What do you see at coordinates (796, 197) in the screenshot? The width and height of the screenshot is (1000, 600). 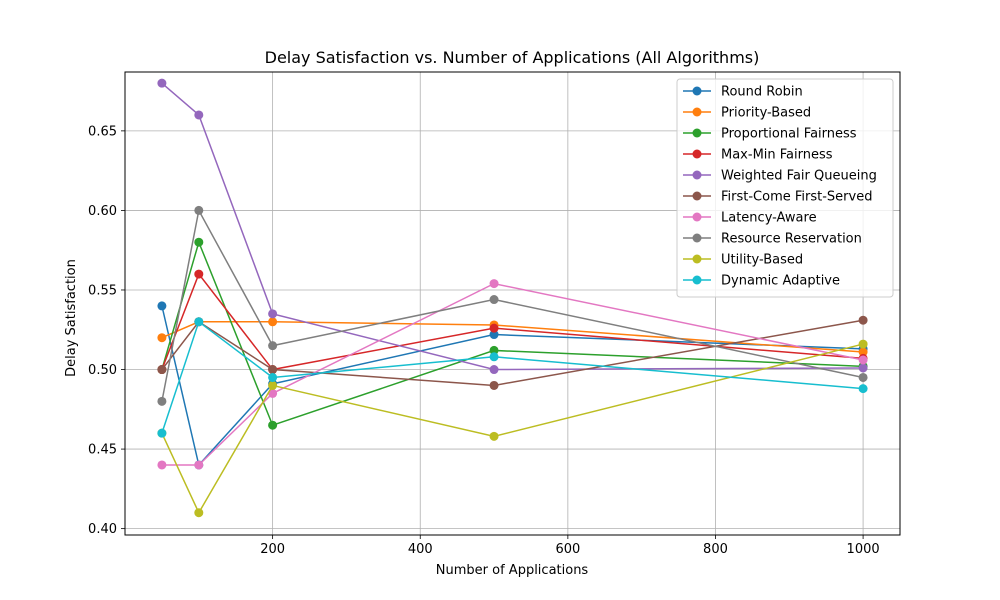 I see `legend-label: First-Come First-Served` at bounding box center [796, 197].